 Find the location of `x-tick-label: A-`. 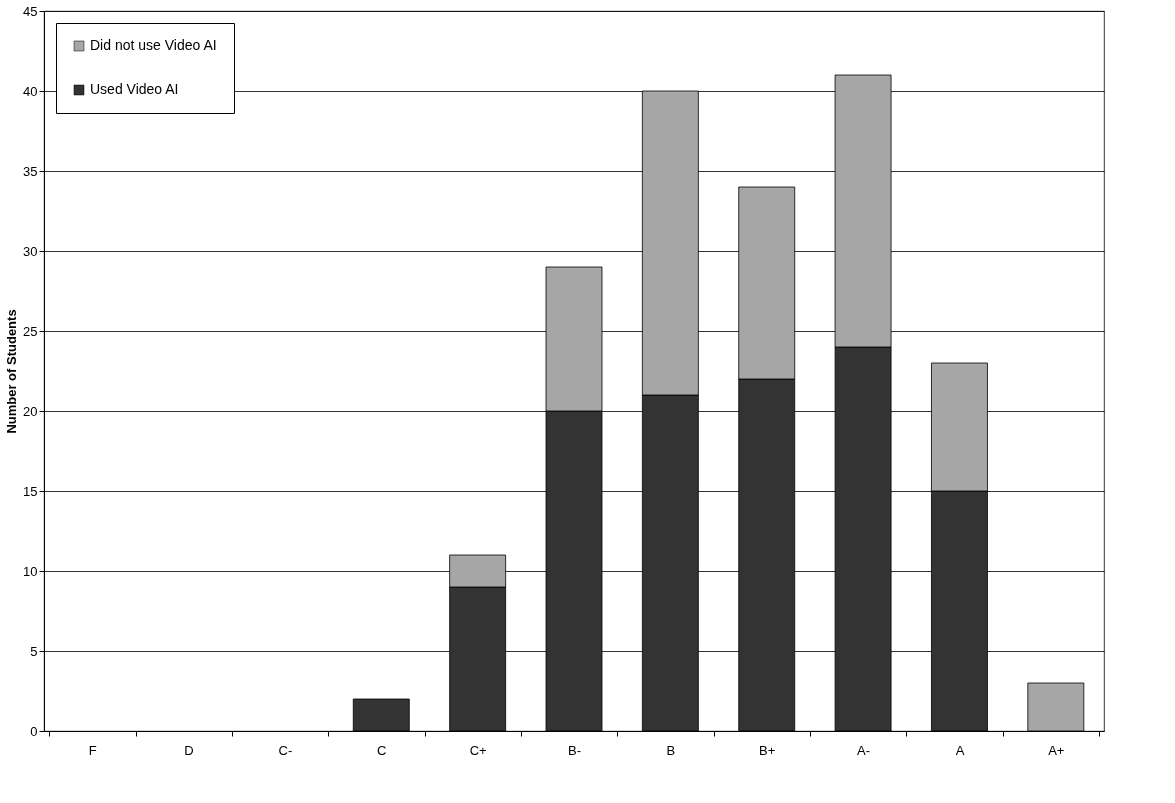

x-tick-label: A- is located at coordinates (864, 750).